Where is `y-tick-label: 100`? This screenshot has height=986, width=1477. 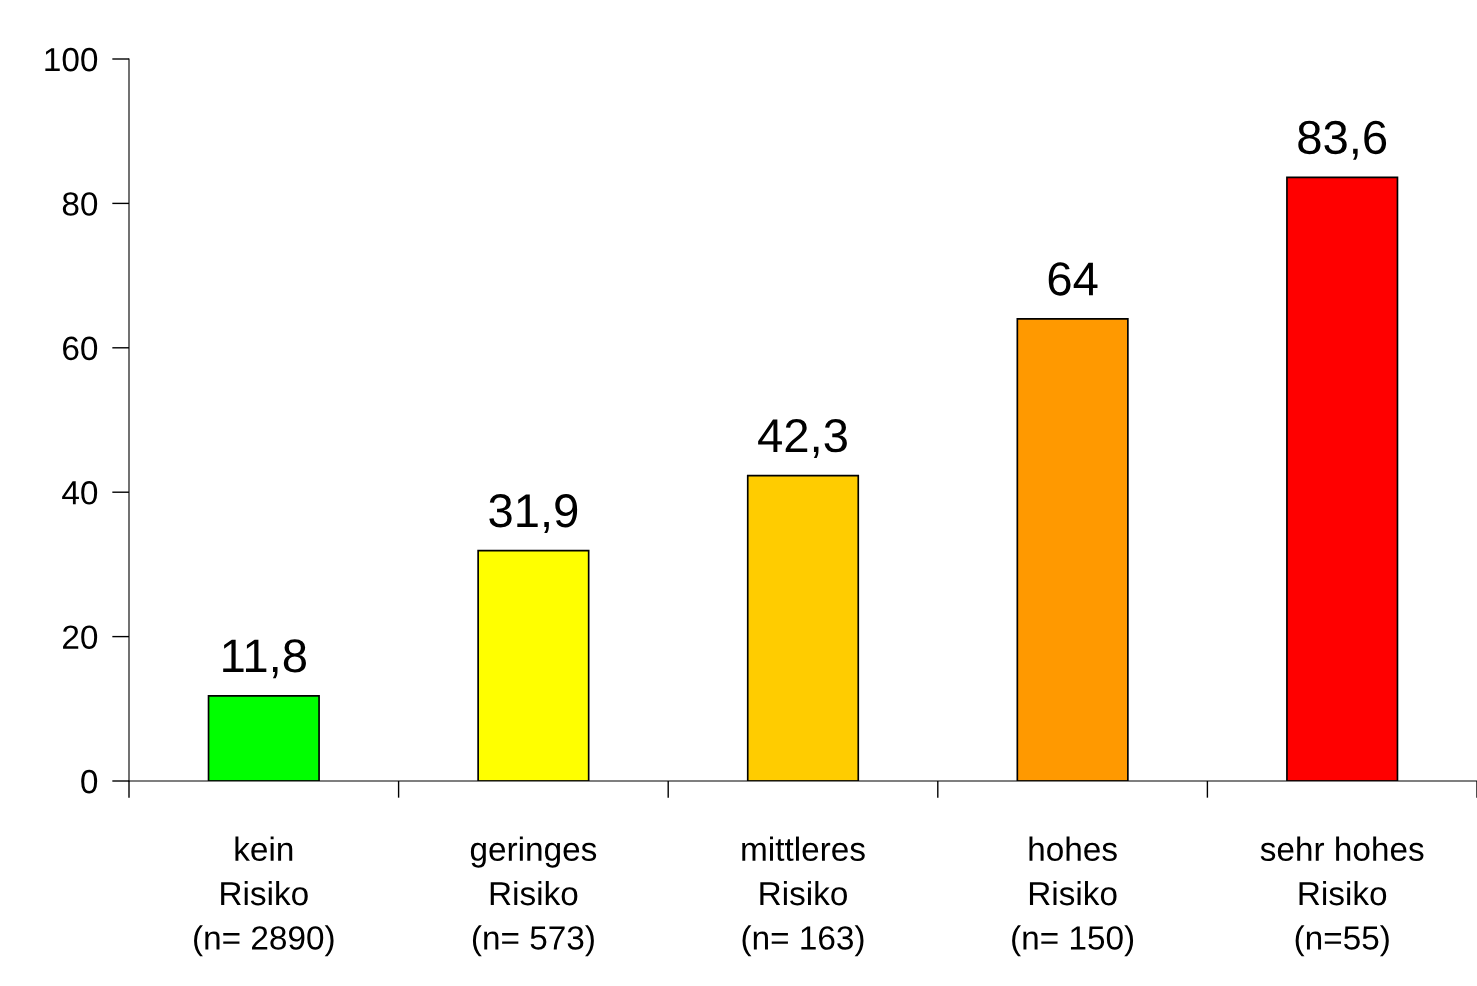 y-tick-label: 100 is located at coordinates (71, 59).